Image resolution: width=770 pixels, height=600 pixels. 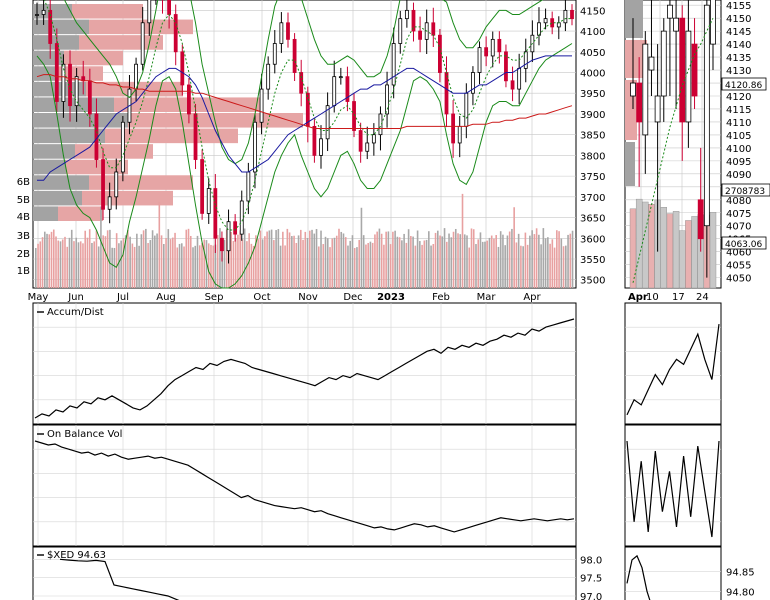 I want to click on zoom-y-tick-label: 4145, so click(x=738, y=32).